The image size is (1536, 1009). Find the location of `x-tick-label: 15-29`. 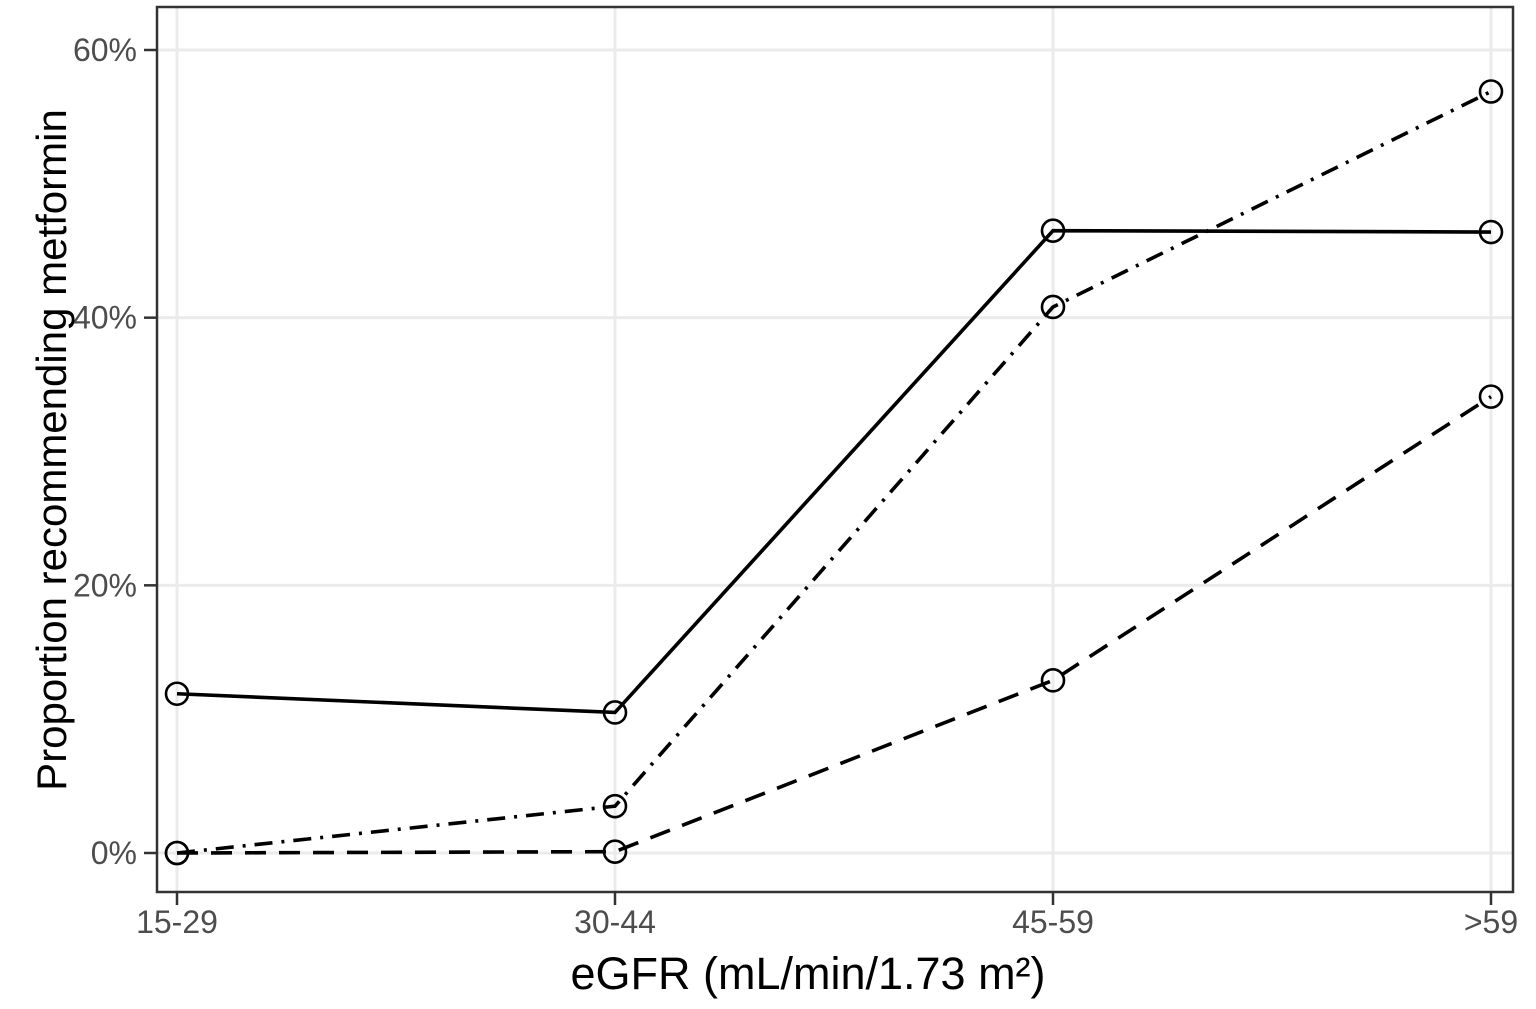

x-tick-label: 15-29 is located at coordinates (177, 922).